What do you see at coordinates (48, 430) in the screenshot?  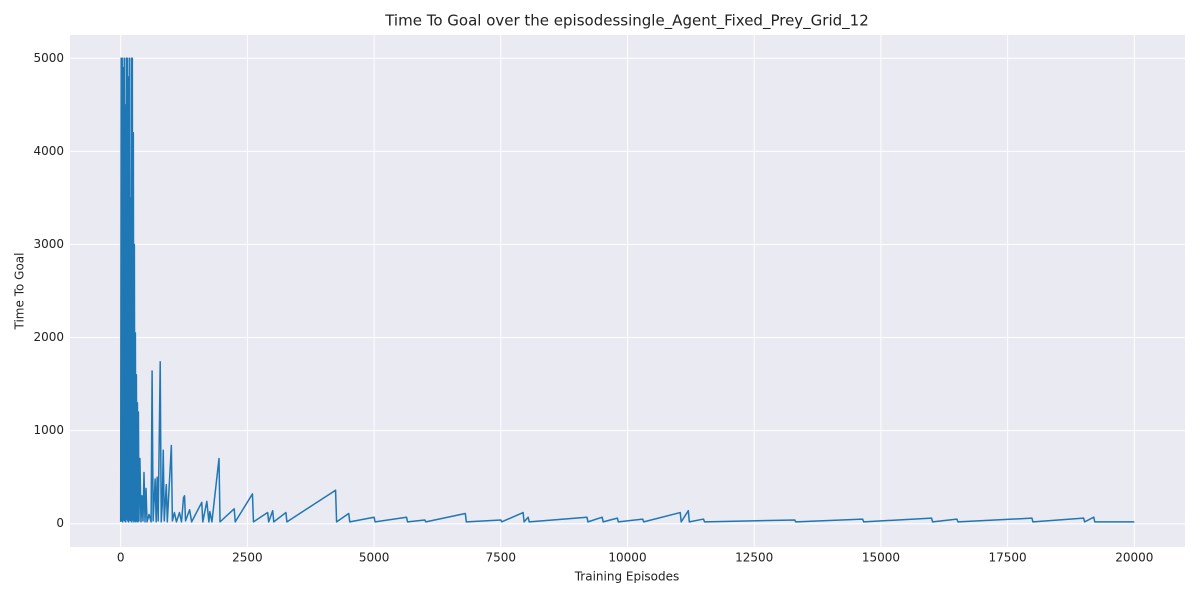 I see `y-tick-label: 1000` at bounding box center [48, 430].